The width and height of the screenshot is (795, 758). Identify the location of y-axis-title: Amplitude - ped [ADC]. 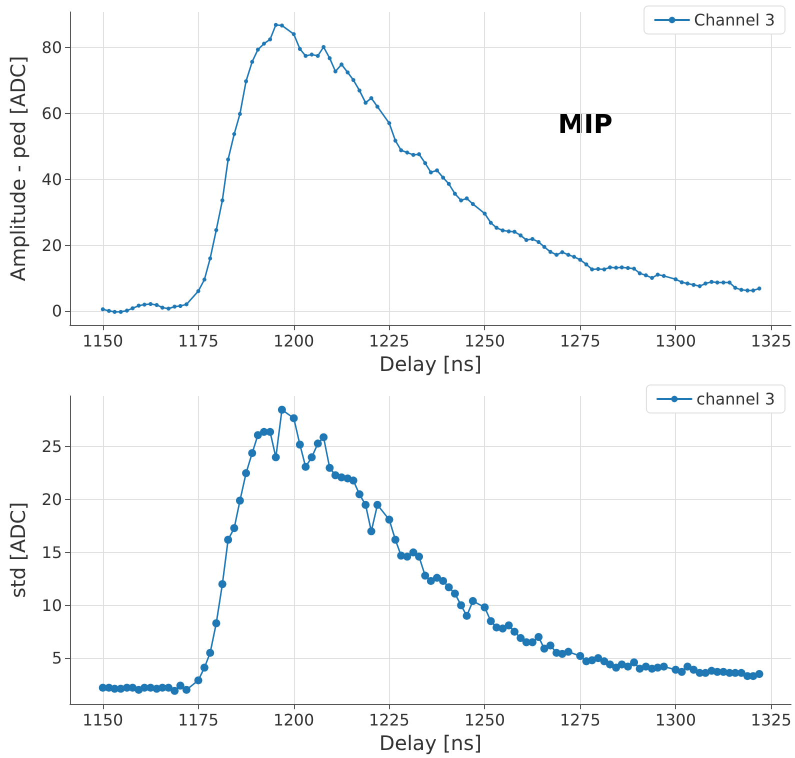
(18, 169).